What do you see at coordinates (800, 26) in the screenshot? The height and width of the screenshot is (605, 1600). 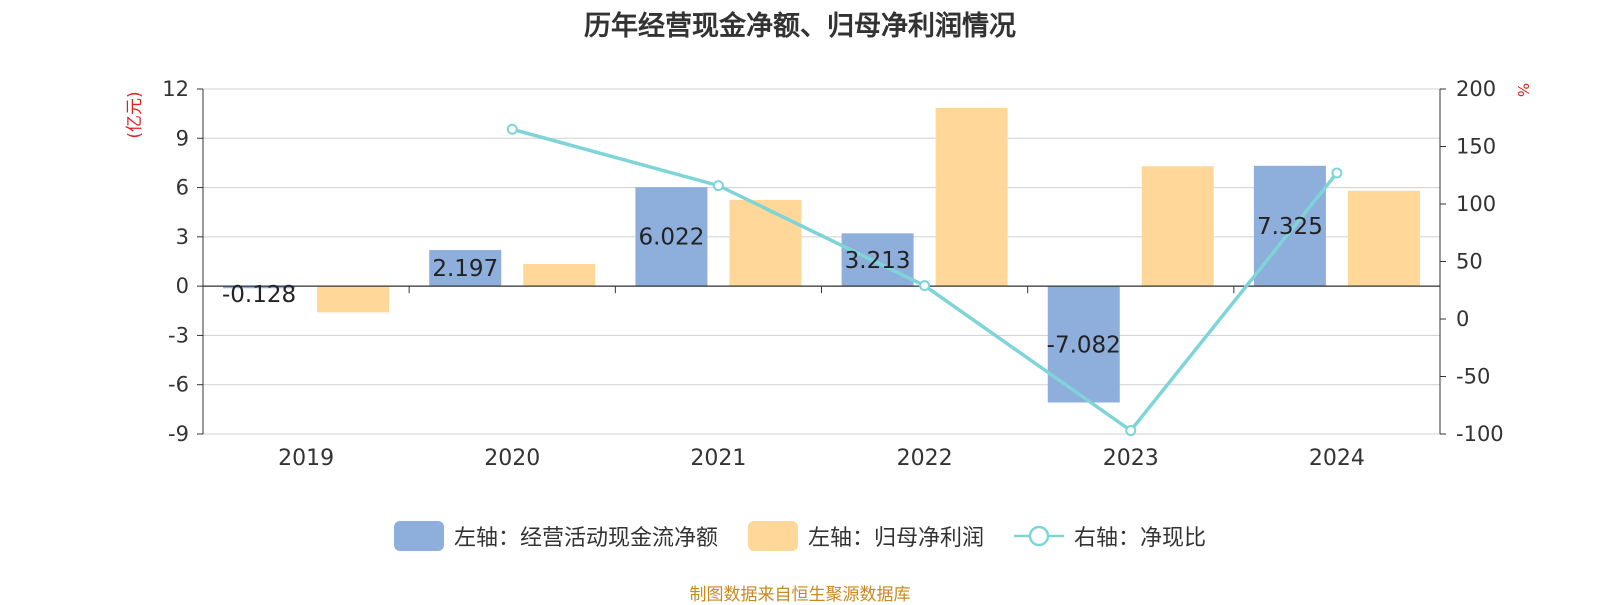 I see `chart-title: 历年经营现金净额、归母净利润情况` at bounding box center [800, 26].